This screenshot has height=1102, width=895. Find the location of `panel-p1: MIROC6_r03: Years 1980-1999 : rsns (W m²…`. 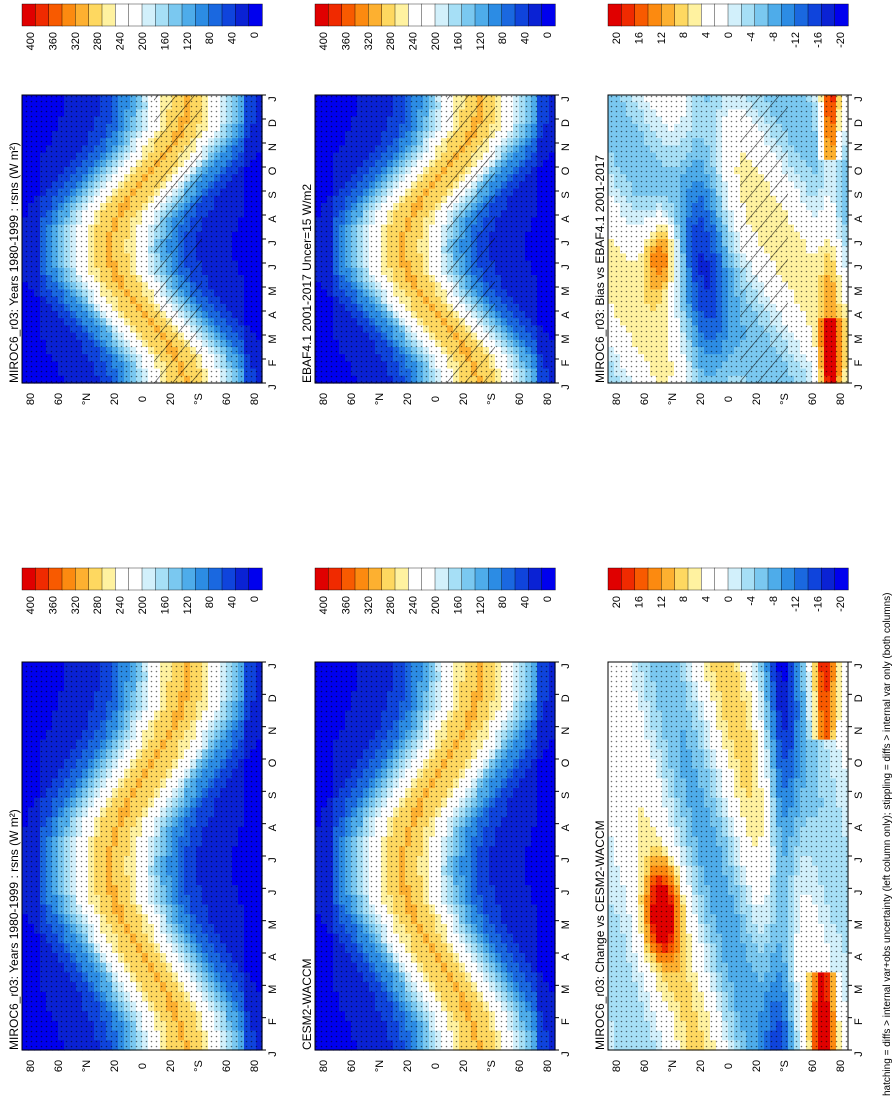

panel-p1: MIROC6_r03: Years 1980-1999 : rsns (W m²… is located at coordinates (143, 204).